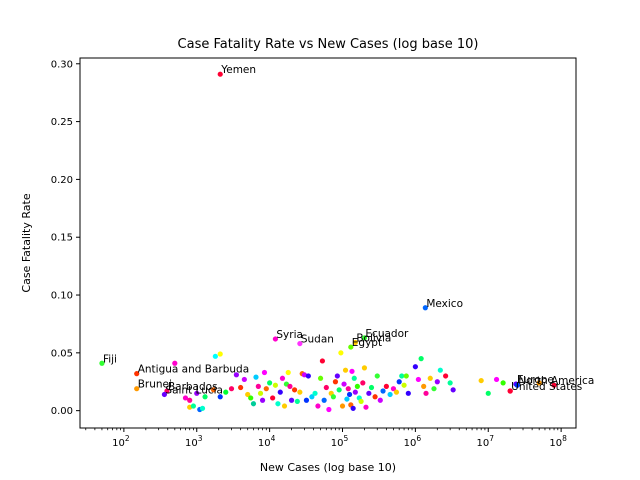 This screenshot has height=480, width=640. I want to click on y-tick-label: 0.05, so click(62, 353).